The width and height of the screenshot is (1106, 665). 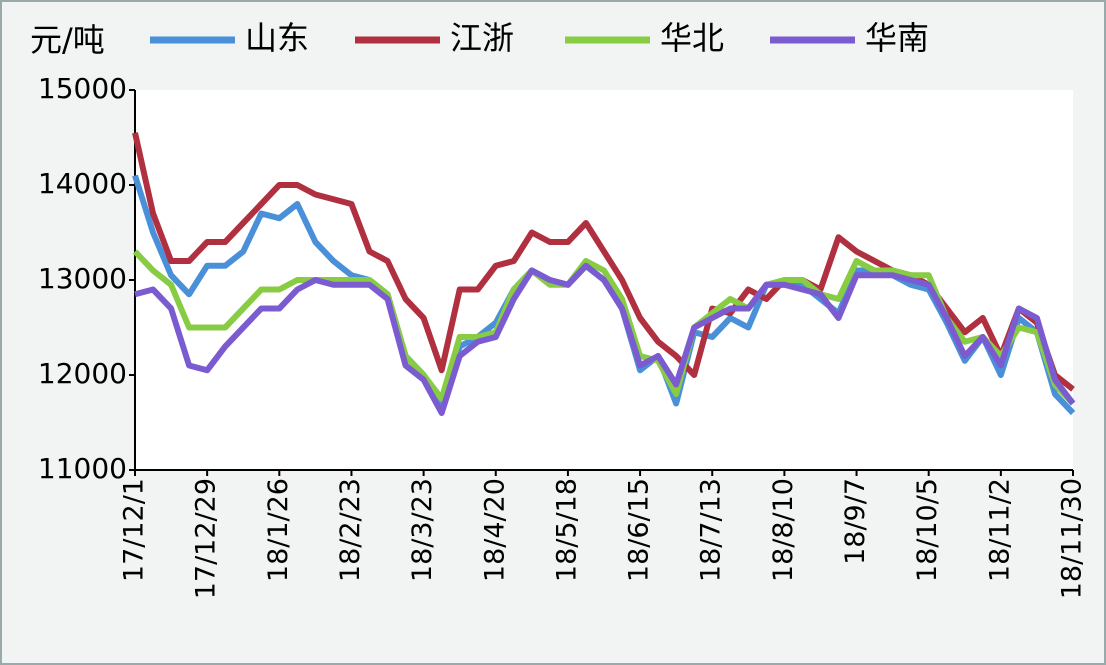 I want to click on legend-label: 华南, so click(x=897, y=38).